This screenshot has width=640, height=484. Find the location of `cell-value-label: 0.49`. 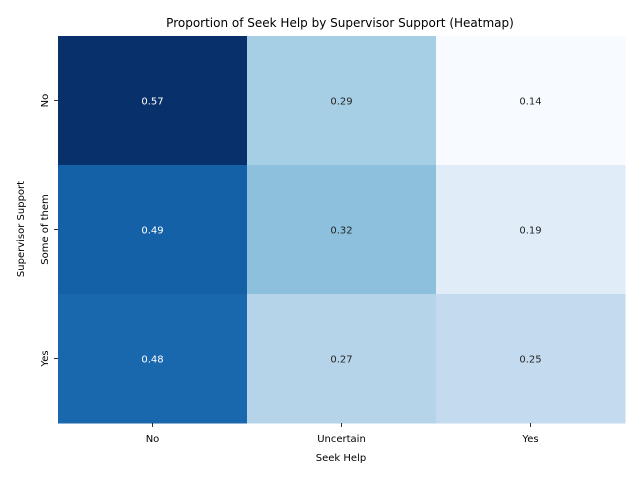

cell-value-label: 0.49 is located at coordinates (152, 231).